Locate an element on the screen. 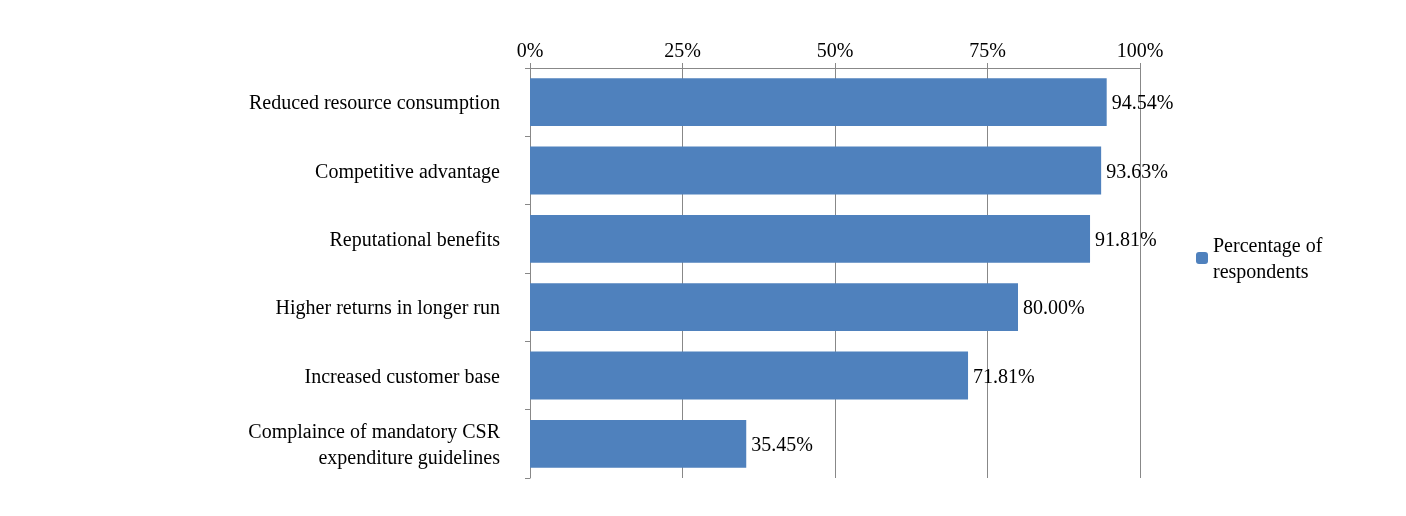  data-label: 94.54% is located at coordinates (1142, 102).